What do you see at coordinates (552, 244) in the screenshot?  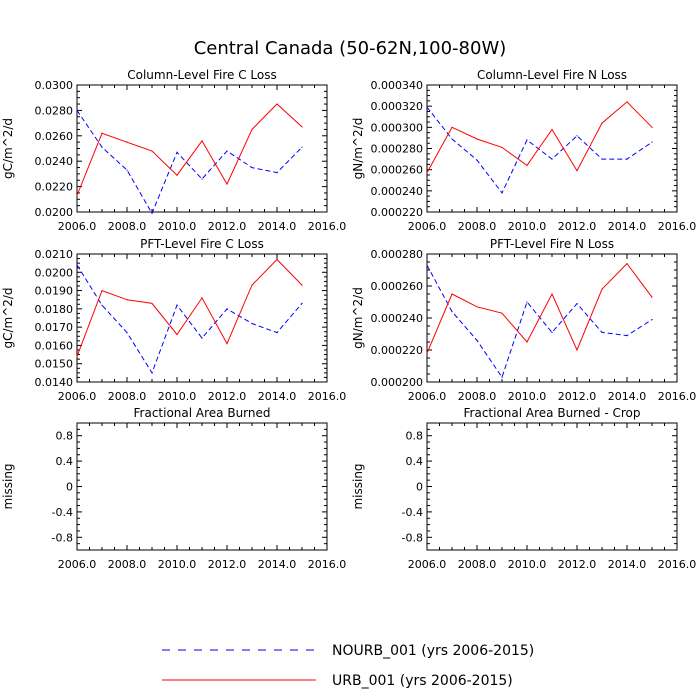 I see `panel-title: PFT-Level Fire N Loss` at bounding box center [552, 244].